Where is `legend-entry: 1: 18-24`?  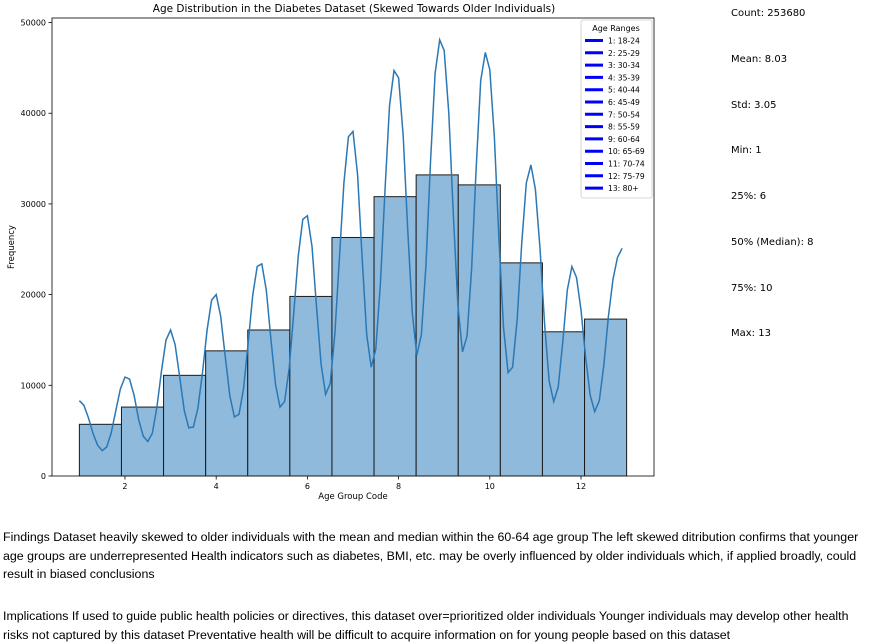 legend-entry: 1: 18-24 is located at coordinates (624, 41).